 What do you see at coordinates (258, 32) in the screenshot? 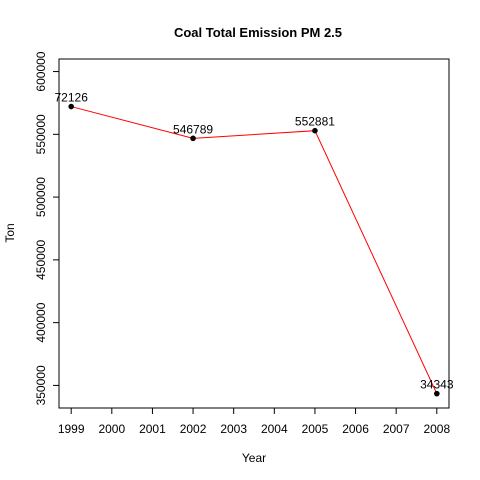
I see `chart-title: Coal Total Emission PM 2.5` at bounding box center [258, 32].